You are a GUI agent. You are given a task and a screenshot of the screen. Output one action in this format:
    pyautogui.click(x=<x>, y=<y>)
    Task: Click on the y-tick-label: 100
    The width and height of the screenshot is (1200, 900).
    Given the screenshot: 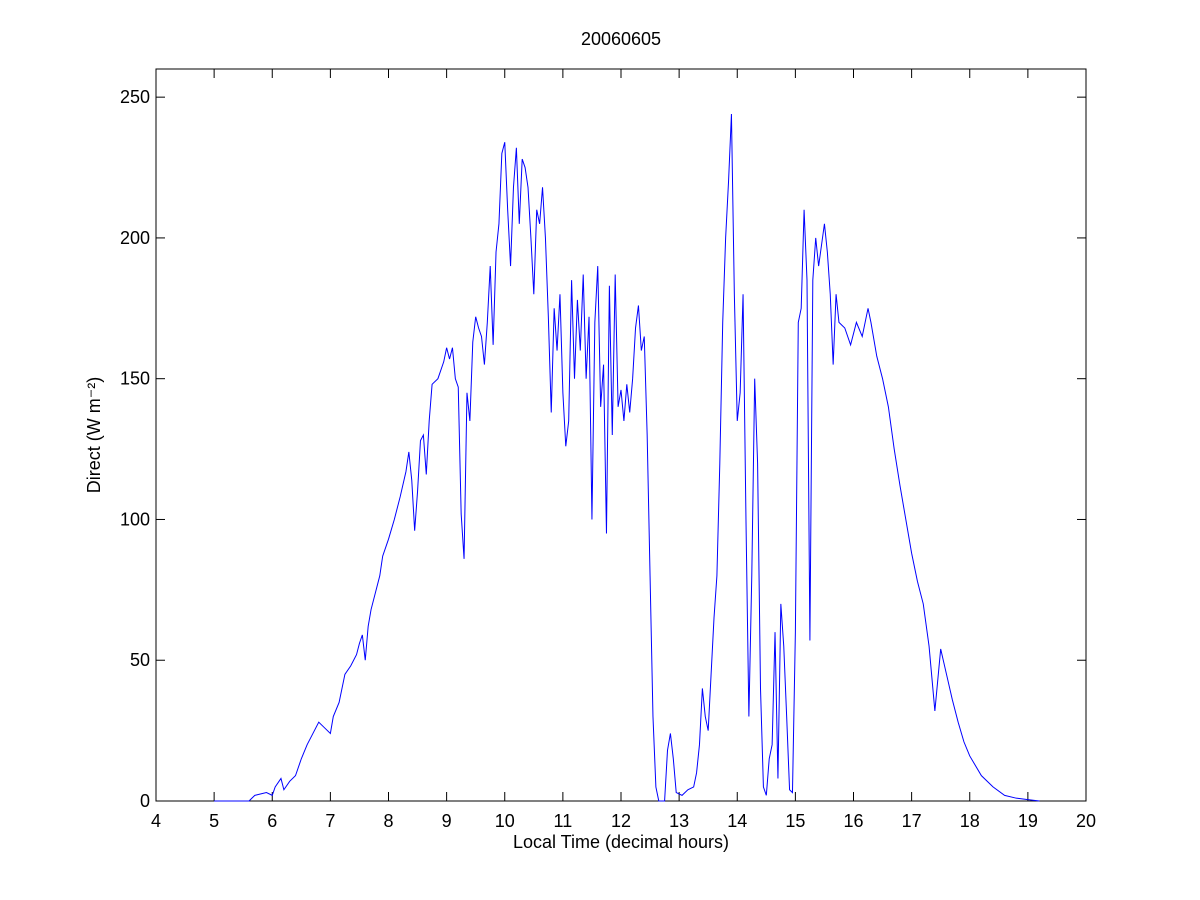 What is the action you would take?
    pyautogui.click(x=135, y=519)
    